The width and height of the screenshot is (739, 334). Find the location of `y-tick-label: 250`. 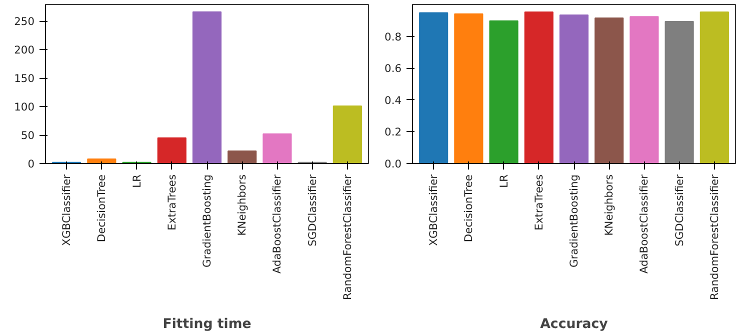

y-tick-label: 250 is located at coordinates (24, 21).